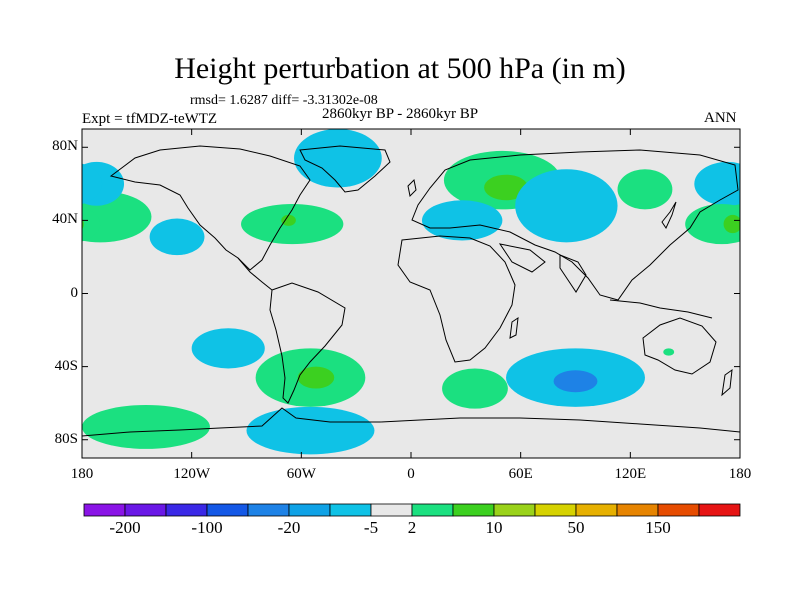 The width and height of the screenshot is (800, 600). Describe the element at coordinates (66, 438) in the screenshot. I see `lat-tick-label: 80S` at that location.